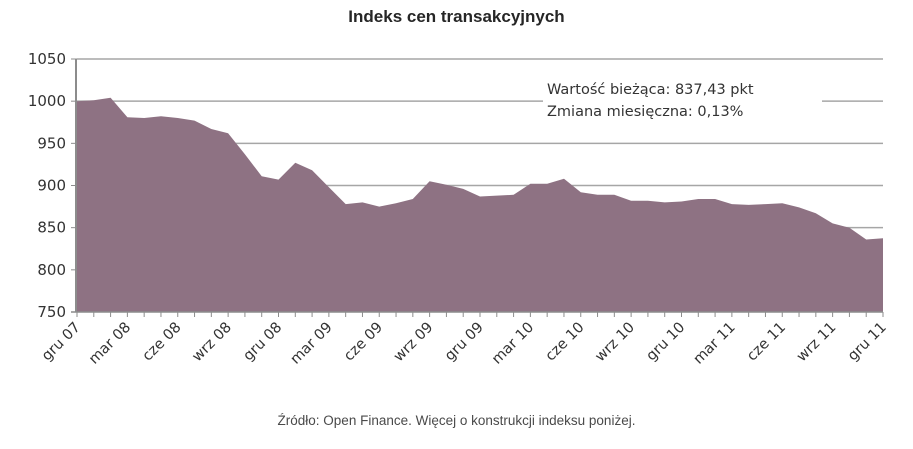 The image size is (913, 449). I want to click on x-tick-label: cze 09, so click(363, 342).